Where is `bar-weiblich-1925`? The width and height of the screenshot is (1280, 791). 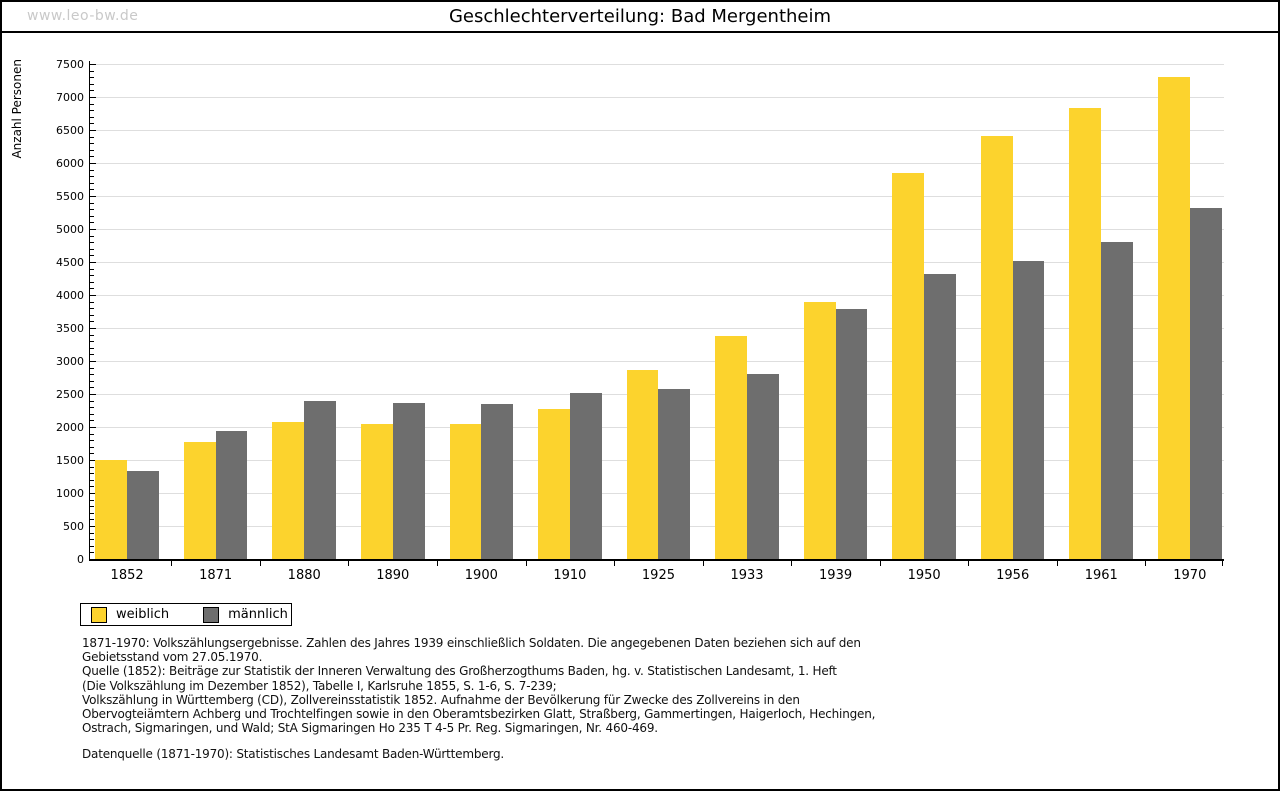
bar-weiblich-1925 is located at coordinates (642, 464).